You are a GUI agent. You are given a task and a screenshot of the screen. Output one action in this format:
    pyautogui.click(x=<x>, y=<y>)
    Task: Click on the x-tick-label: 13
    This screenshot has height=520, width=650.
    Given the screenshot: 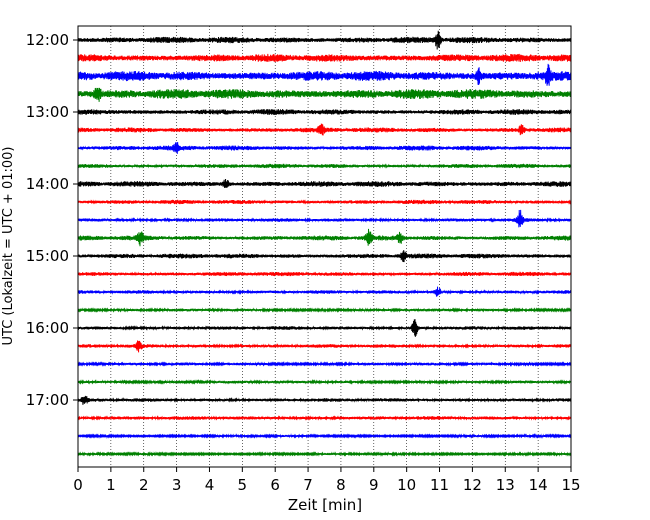 What is the action you would take?
    pyautogui.click(x=505, y=485)
    